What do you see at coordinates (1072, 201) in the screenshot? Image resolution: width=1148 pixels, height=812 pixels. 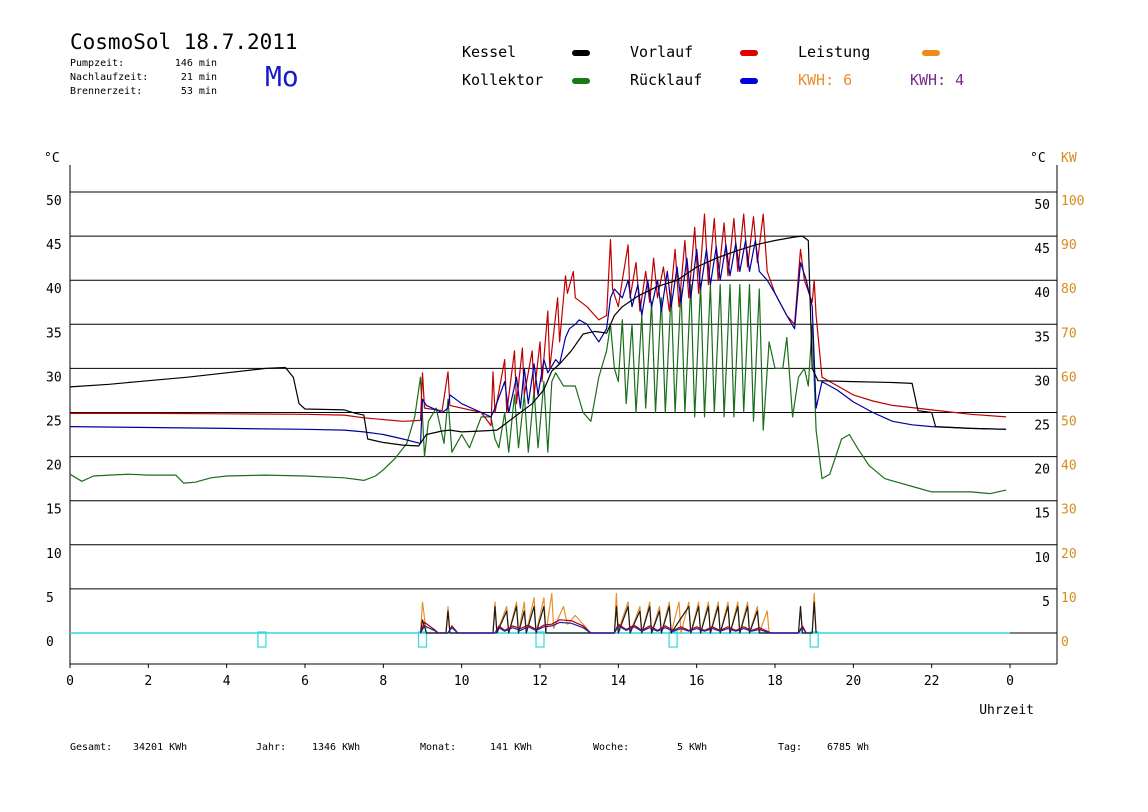 I see `y-tick-label-power: 100` at bounding box center [1072, 201].